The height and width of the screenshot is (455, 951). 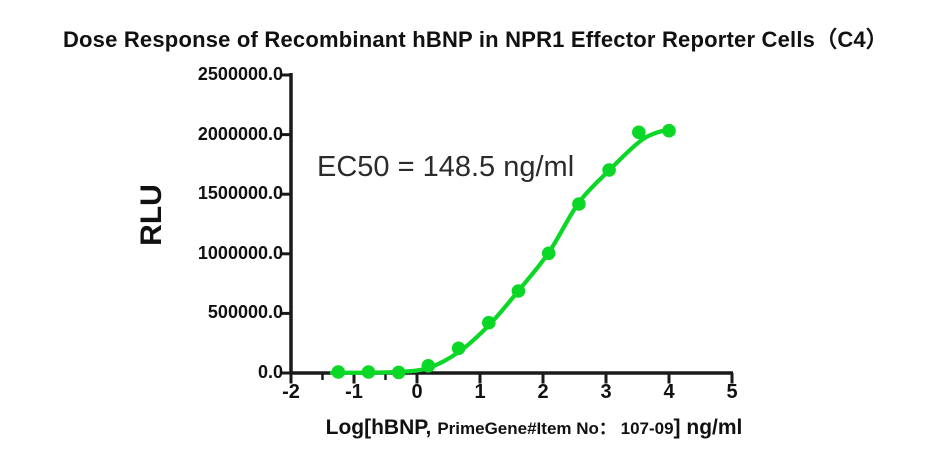 What do you see at coordinates (555, 428) in the screenshot?
I see `x-axis-label-item-number: PrimeGene#Item No： 107-09` at bounding box center [555, 428].